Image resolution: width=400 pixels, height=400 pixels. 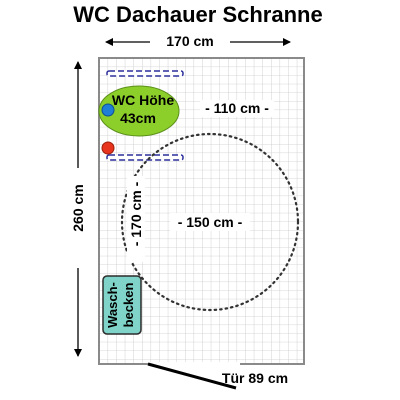 I want to click on inner-width-label-bg, so click(x=237, y=108).